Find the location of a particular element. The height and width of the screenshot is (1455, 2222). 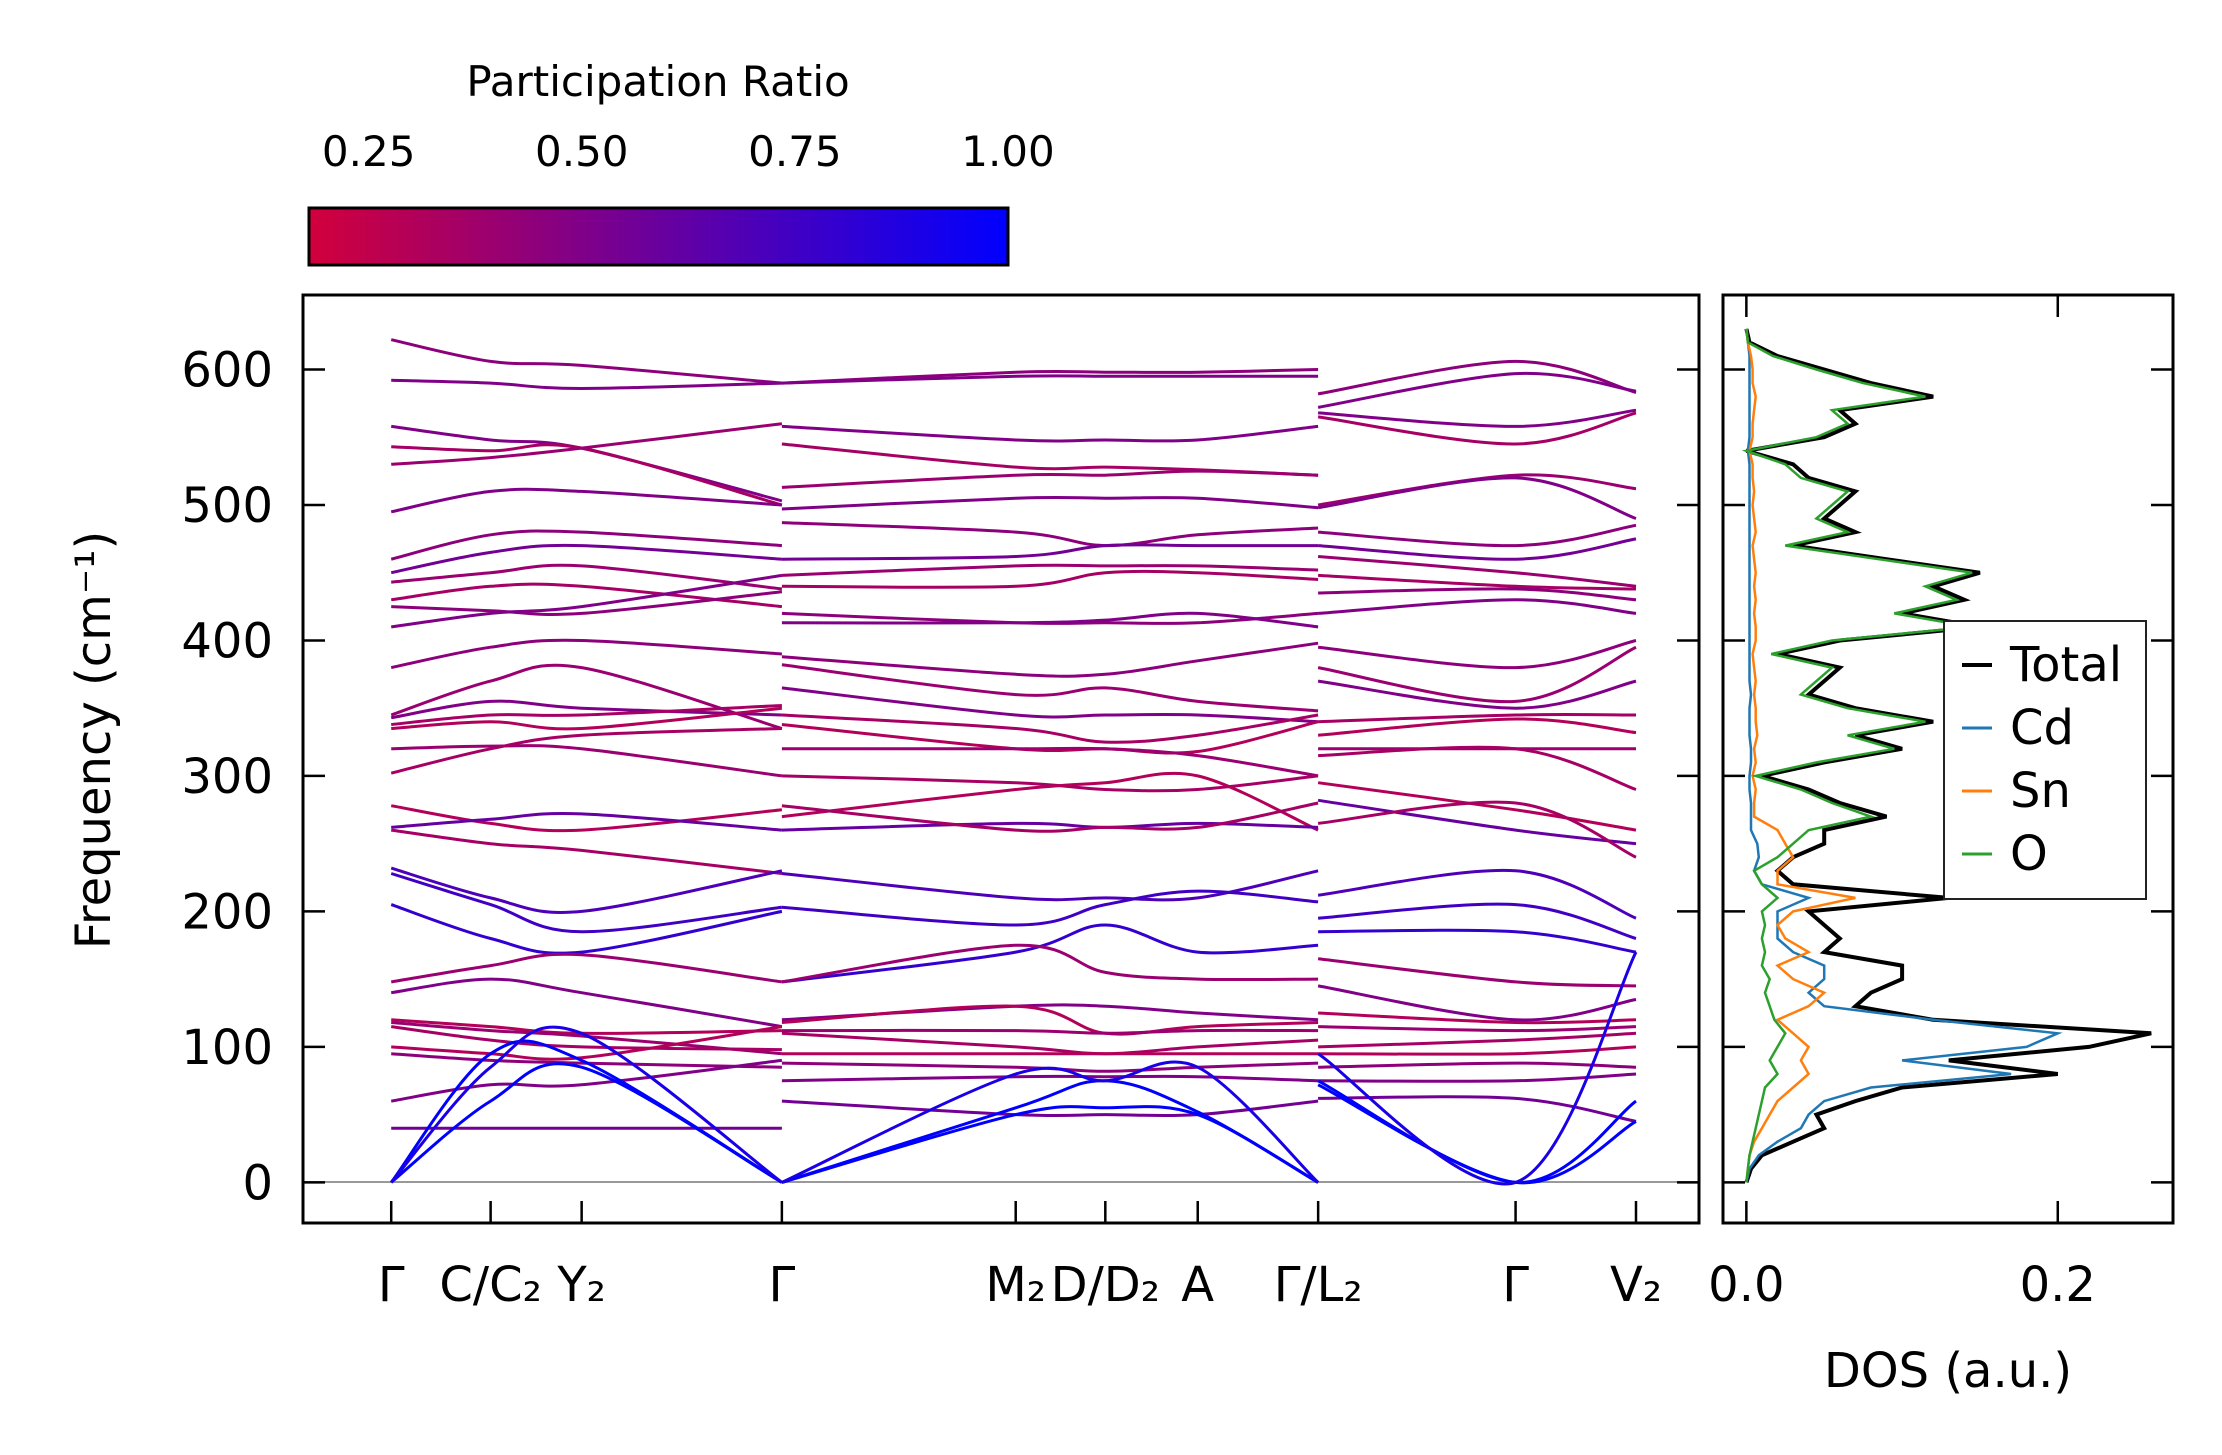

colorbar-tick-label: 0.75 is located at coordinates (795, 151).